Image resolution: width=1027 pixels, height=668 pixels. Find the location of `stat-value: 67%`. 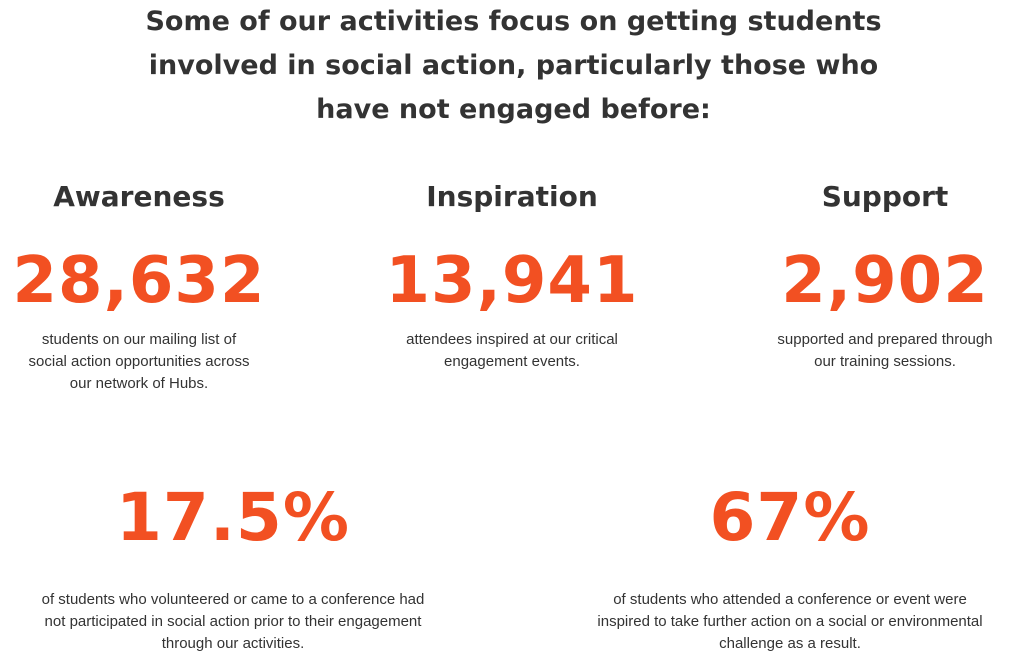

stat-value: 67% is located at coordinates (790, 517).